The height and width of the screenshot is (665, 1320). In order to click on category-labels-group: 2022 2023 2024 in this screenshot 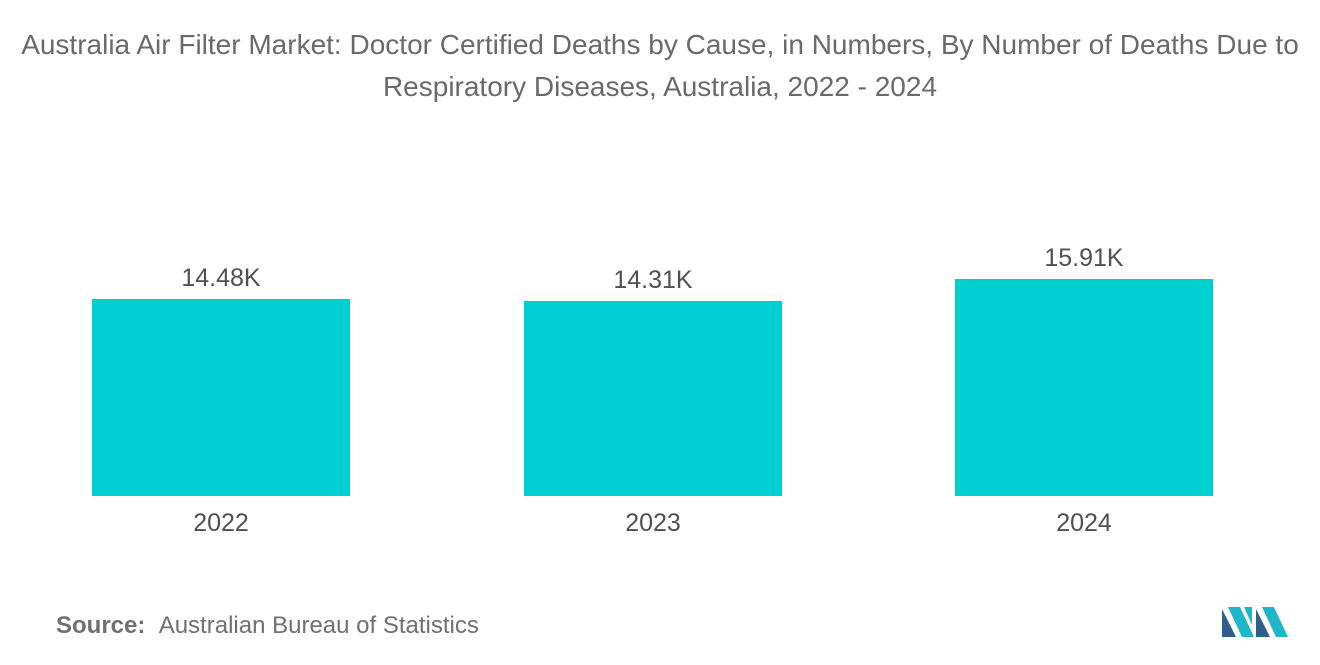, I will do `click(652, 523)`.